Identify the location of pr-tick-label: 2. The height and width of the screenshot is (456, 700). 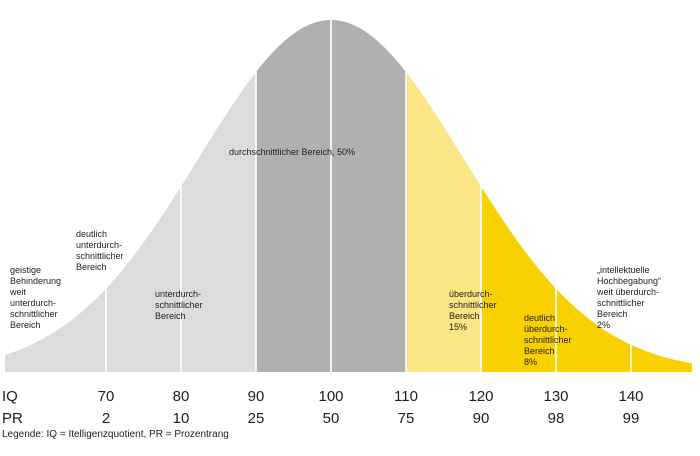
(106, 418).